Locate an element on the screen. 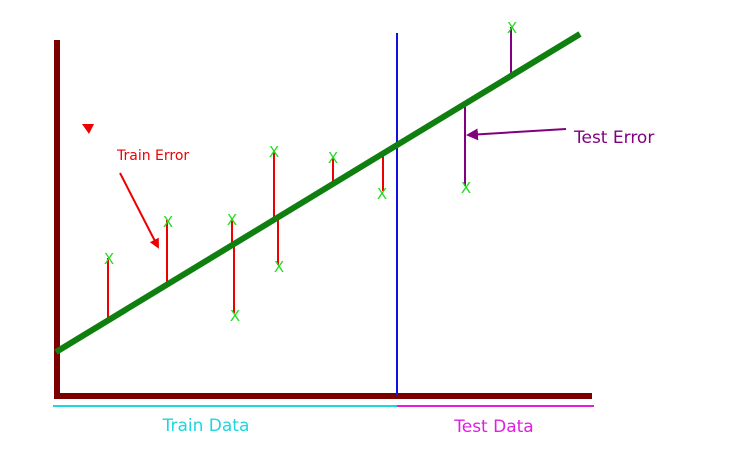  test-error-label: Test Error is located at coordinates (613, 138).